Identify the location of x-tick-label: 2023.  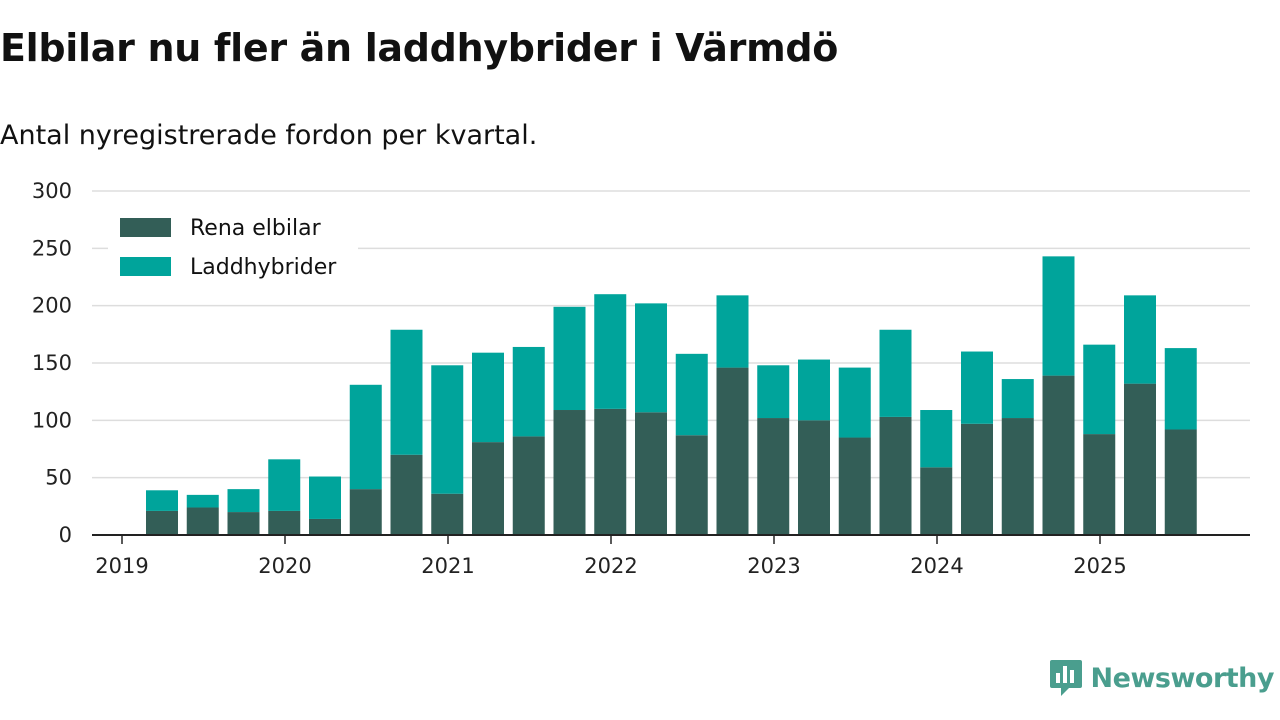
(773, 566).